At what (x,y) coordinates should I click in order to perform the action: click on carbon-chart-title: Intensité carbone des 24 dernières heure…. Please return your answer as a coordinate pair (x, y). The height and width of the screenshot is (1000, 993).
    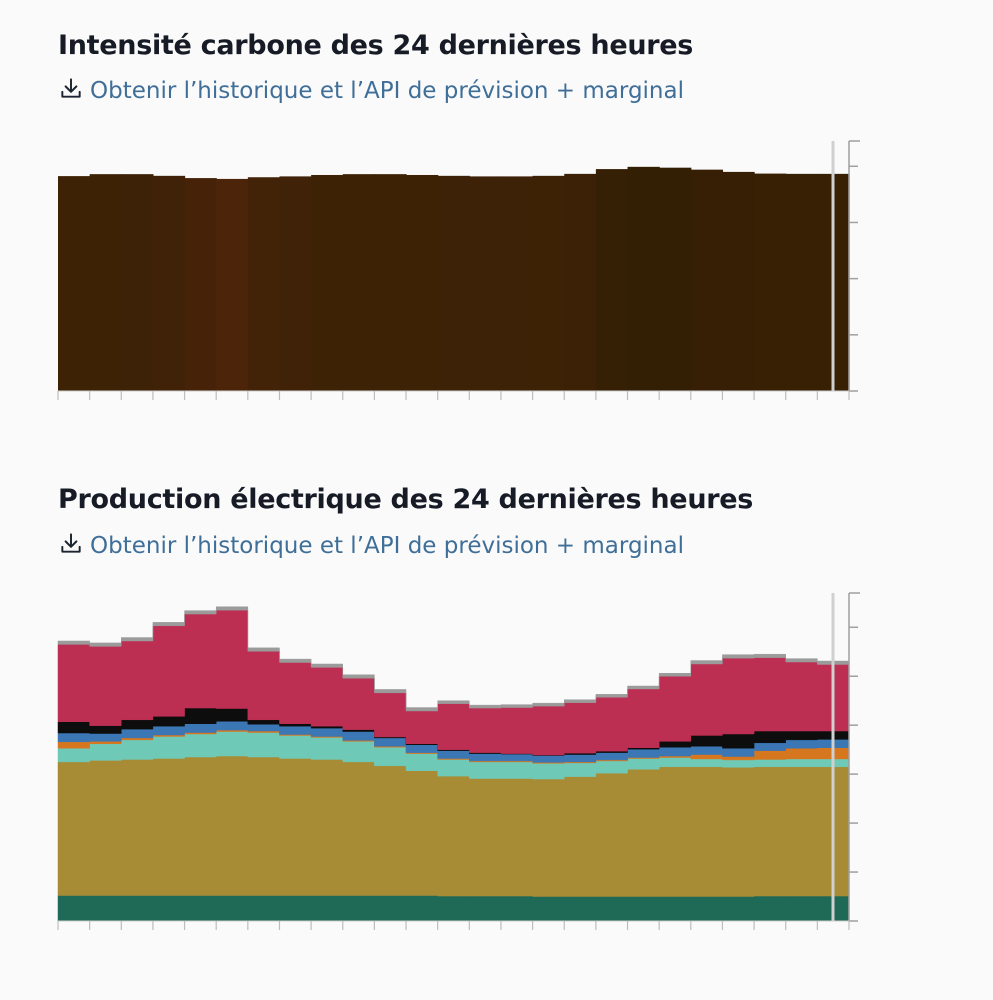
    Looking at the image, I should click on (376, 45).